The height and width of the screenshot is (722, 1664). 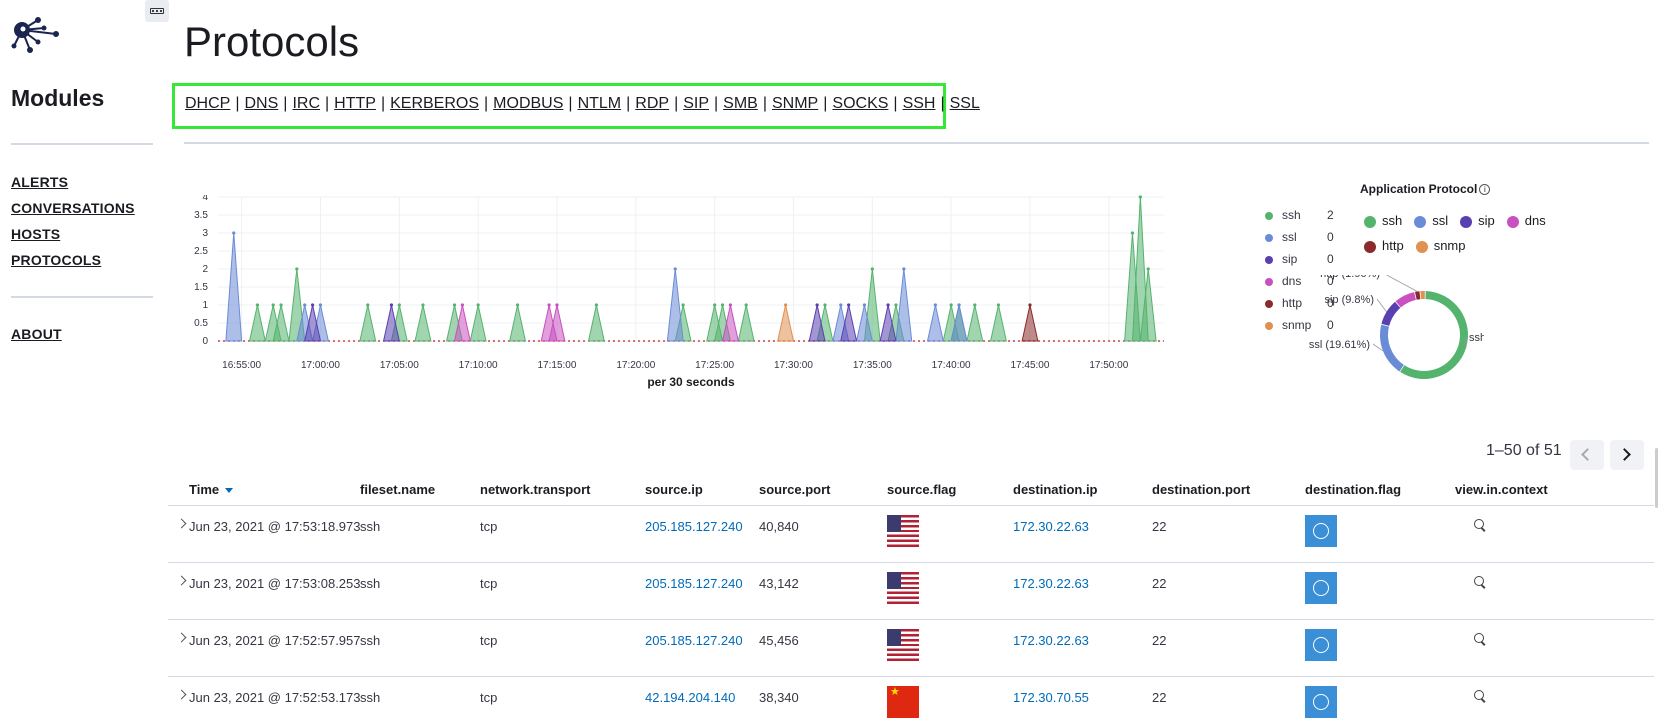 I want to click on protocol-link-modbus: MODBUS, so click(x=528, y=103).